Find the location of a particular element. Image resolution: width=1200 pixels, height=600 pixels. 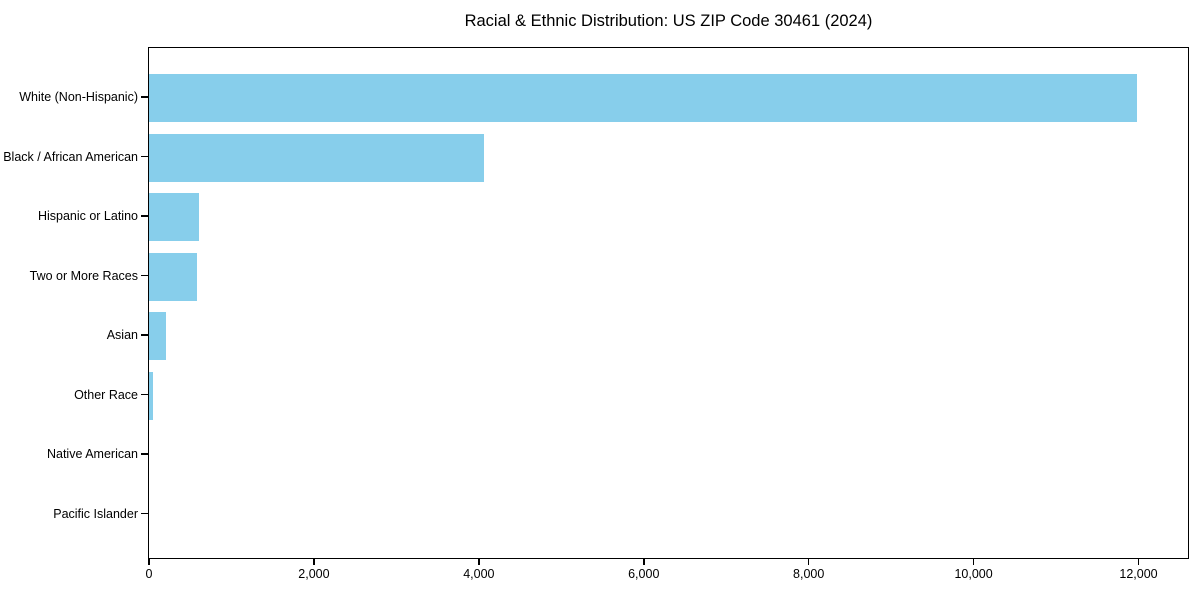

bar-hispanic-or-latino is located at coordinates (174, 217).